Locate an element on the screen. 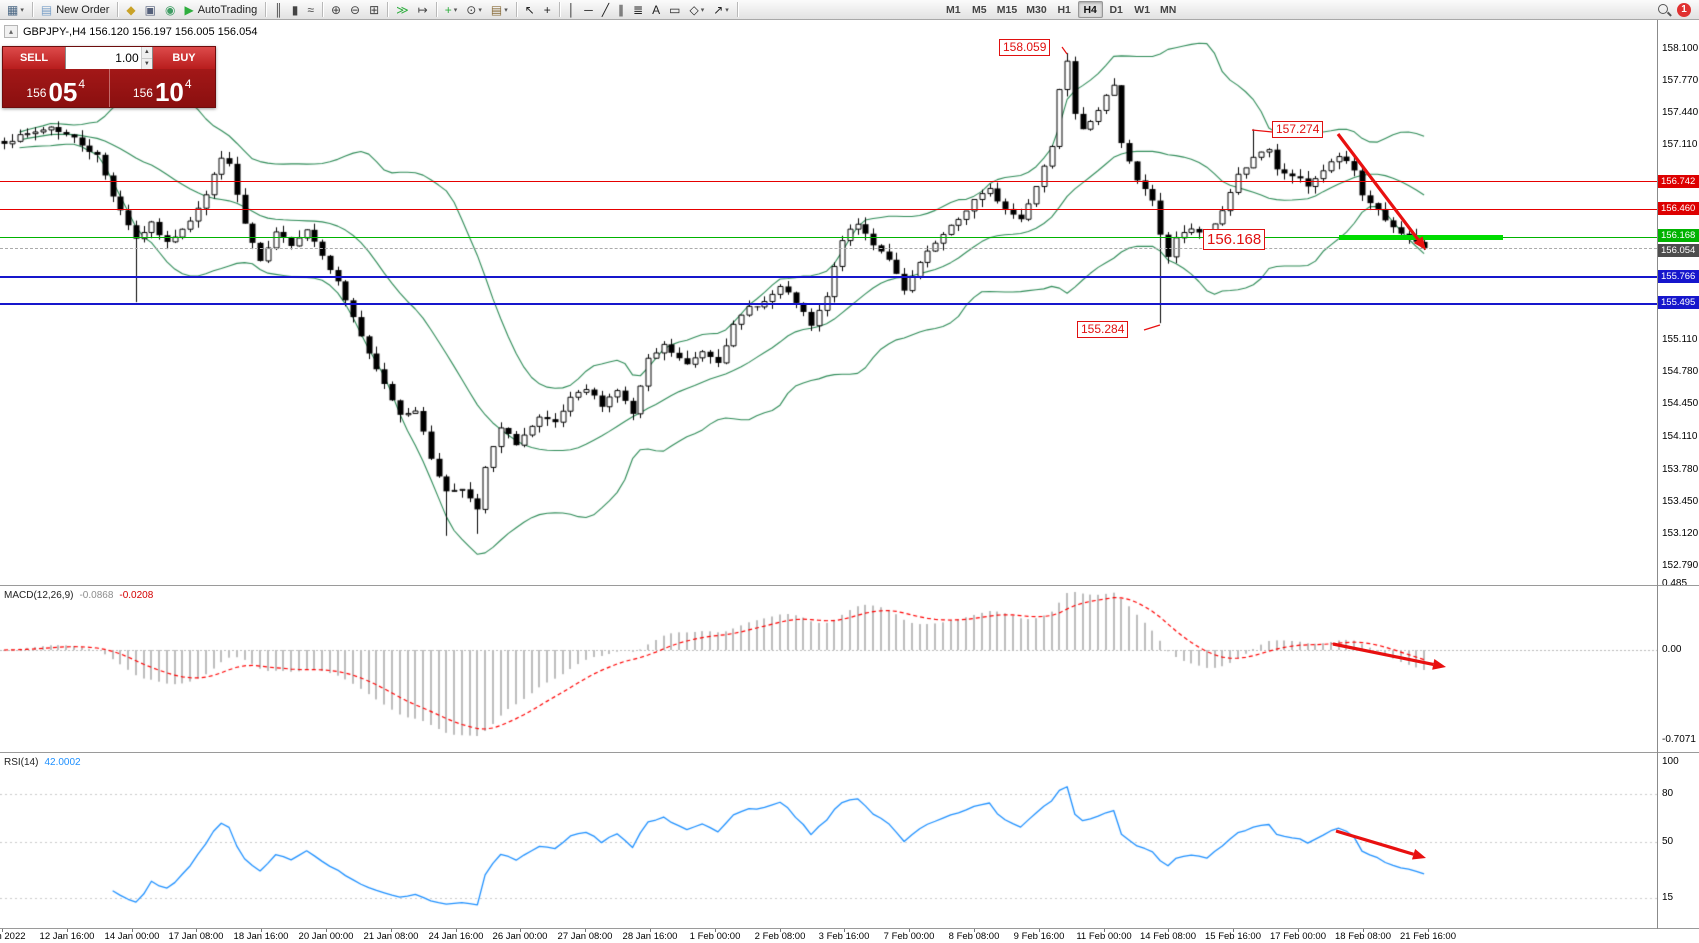  buy-price: 156 10 4 is located at coordinates (163, 88).